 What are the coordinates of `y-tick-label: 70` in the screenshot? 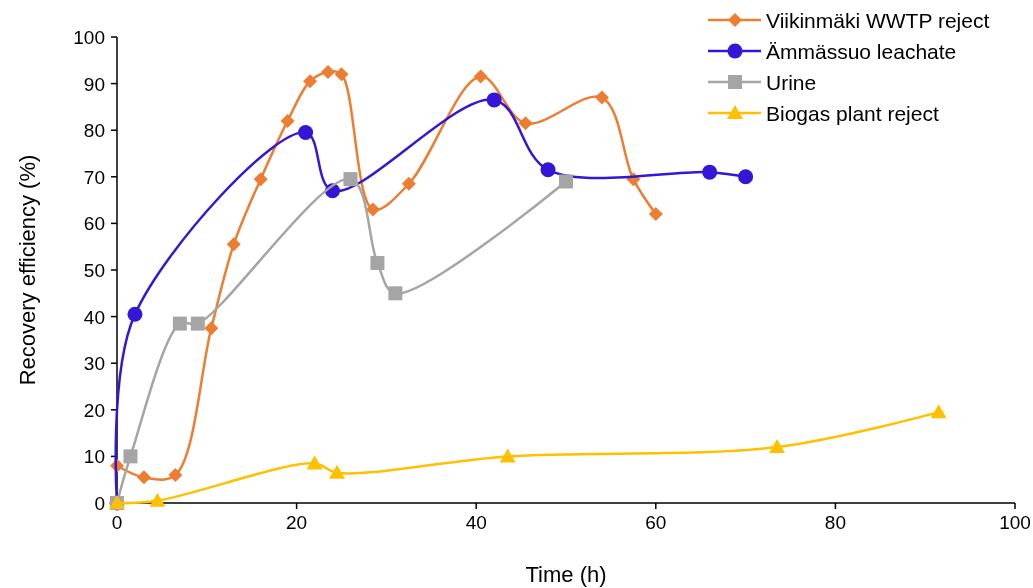 It's located at (94, 177).